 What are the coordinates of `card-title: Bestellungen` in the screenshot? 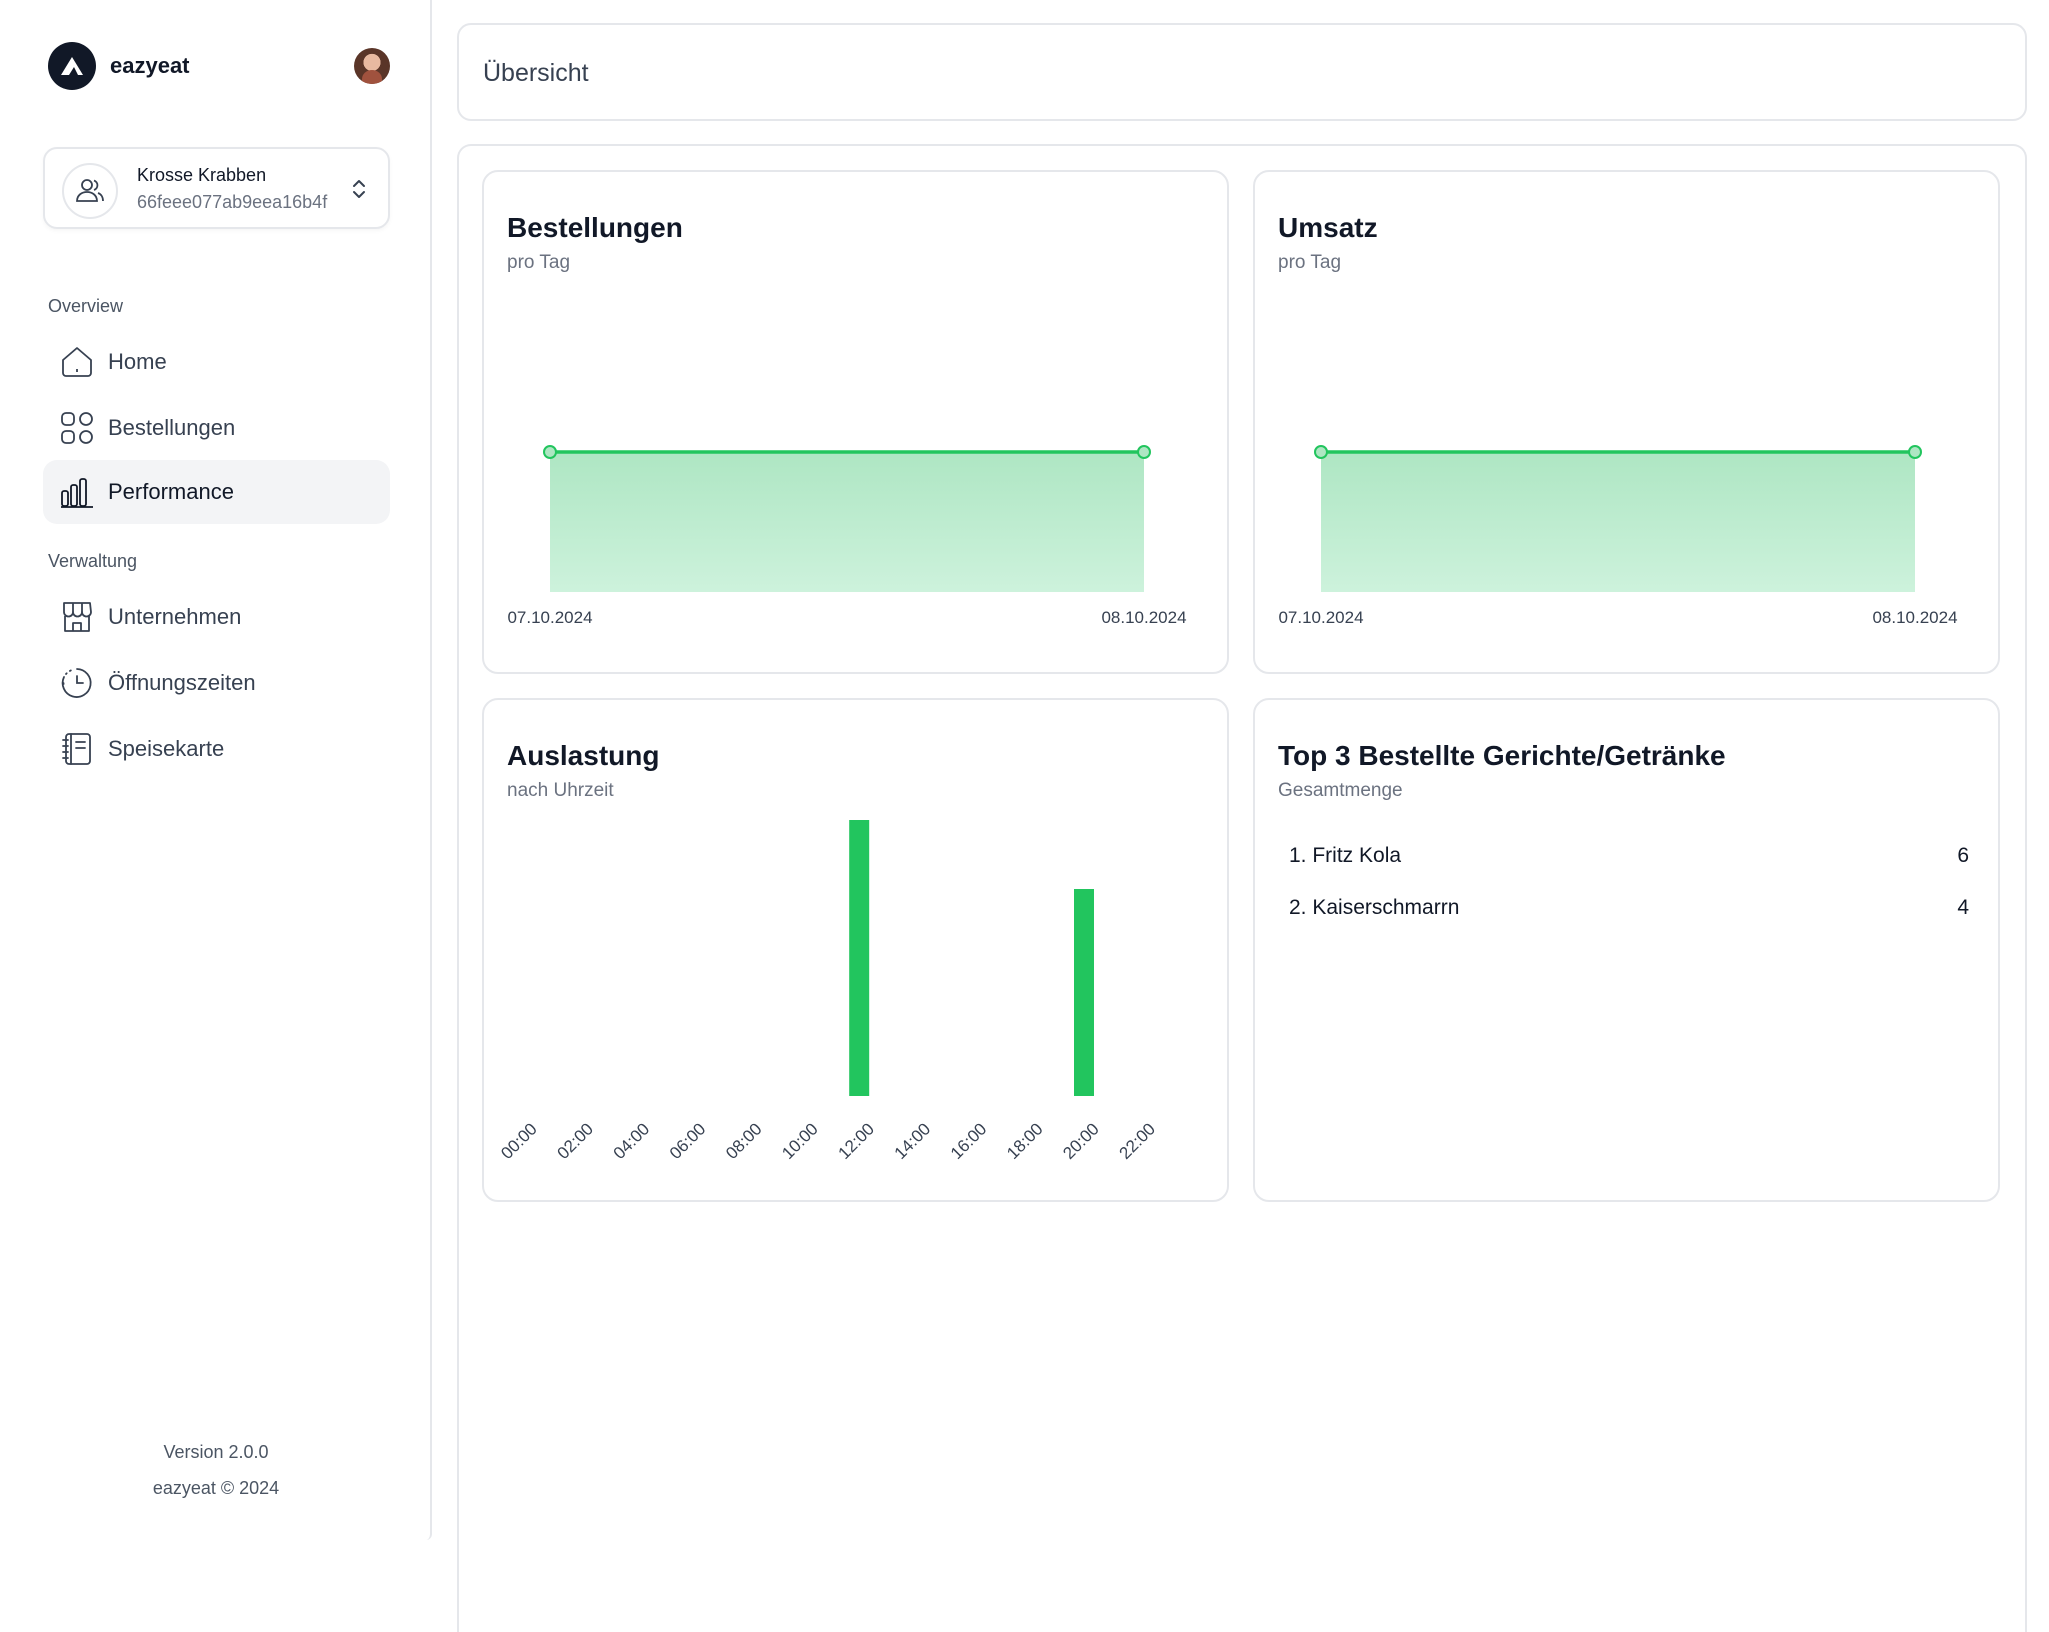 It's located at (595, 227).